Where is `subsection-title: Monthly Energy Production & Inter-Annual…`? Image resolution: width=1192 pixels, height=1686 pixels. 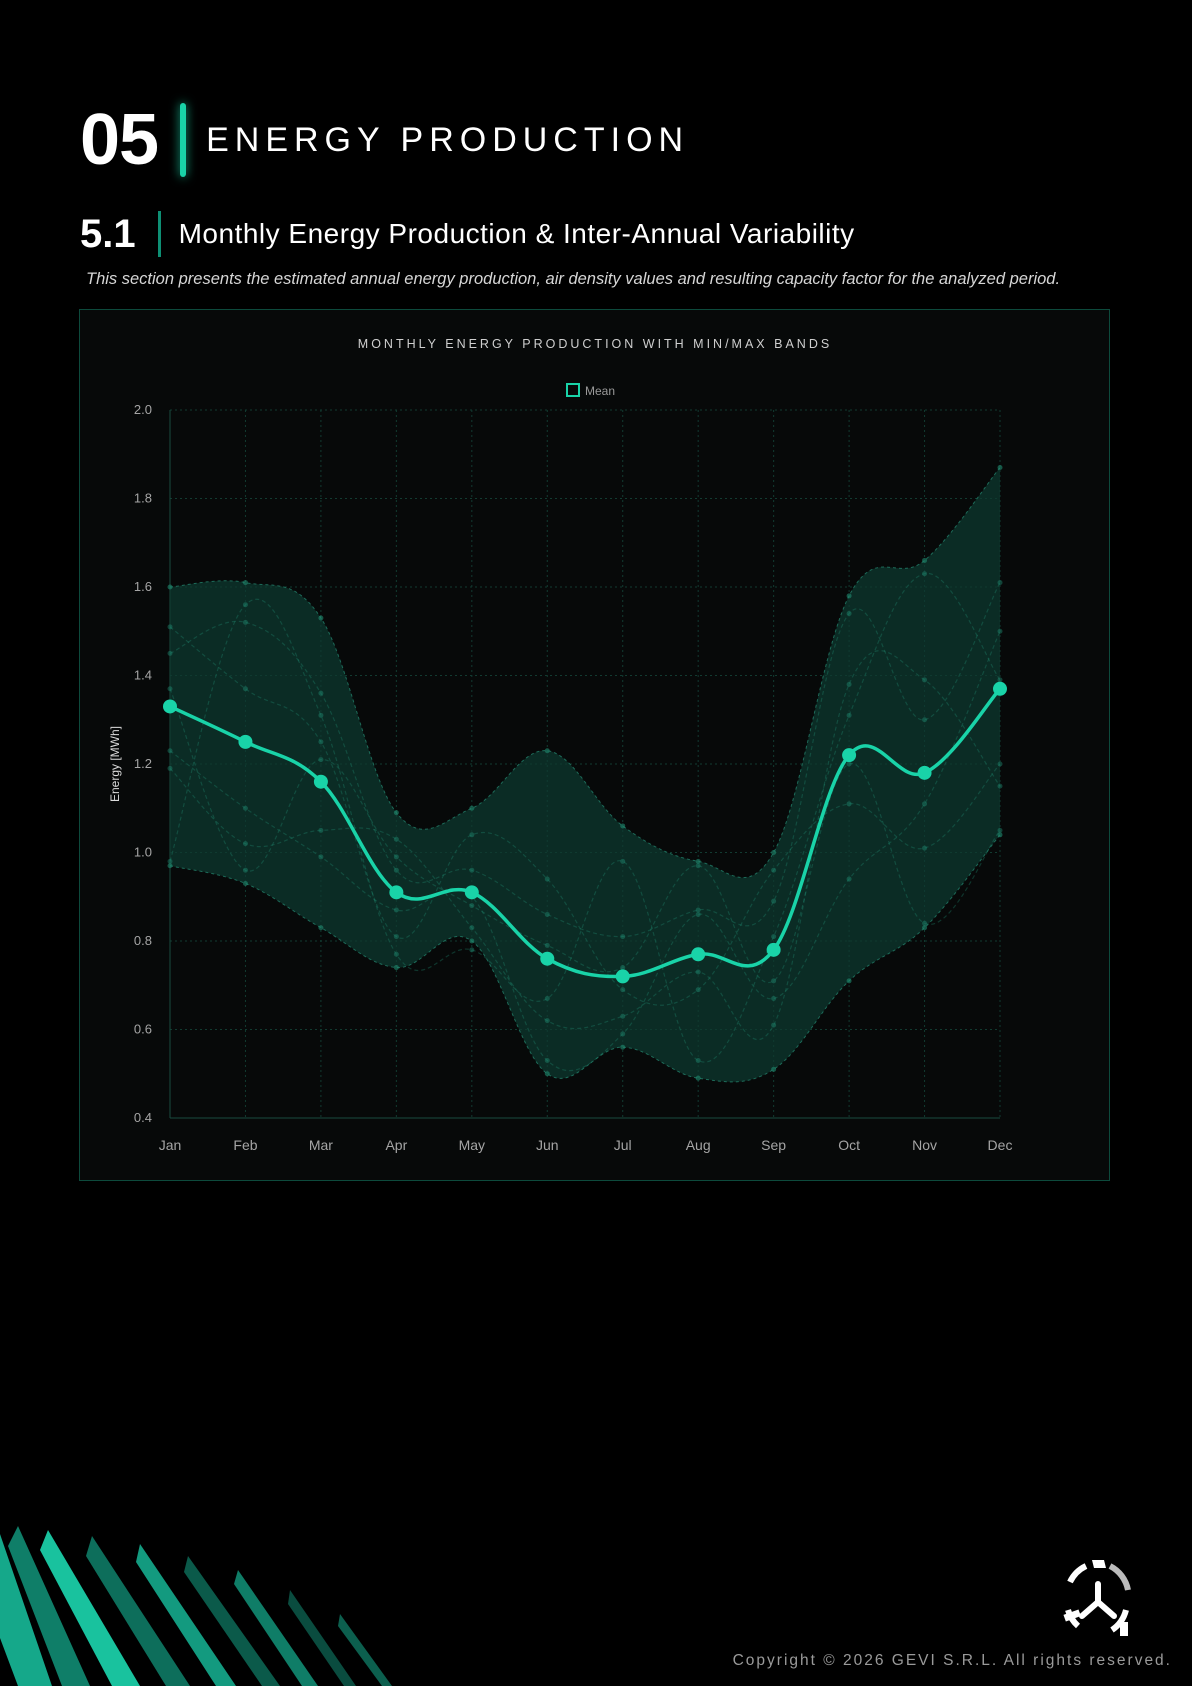 subsection-title: Monthly Energy Production & Inter-Annual… is located at coordinates (516, 233).